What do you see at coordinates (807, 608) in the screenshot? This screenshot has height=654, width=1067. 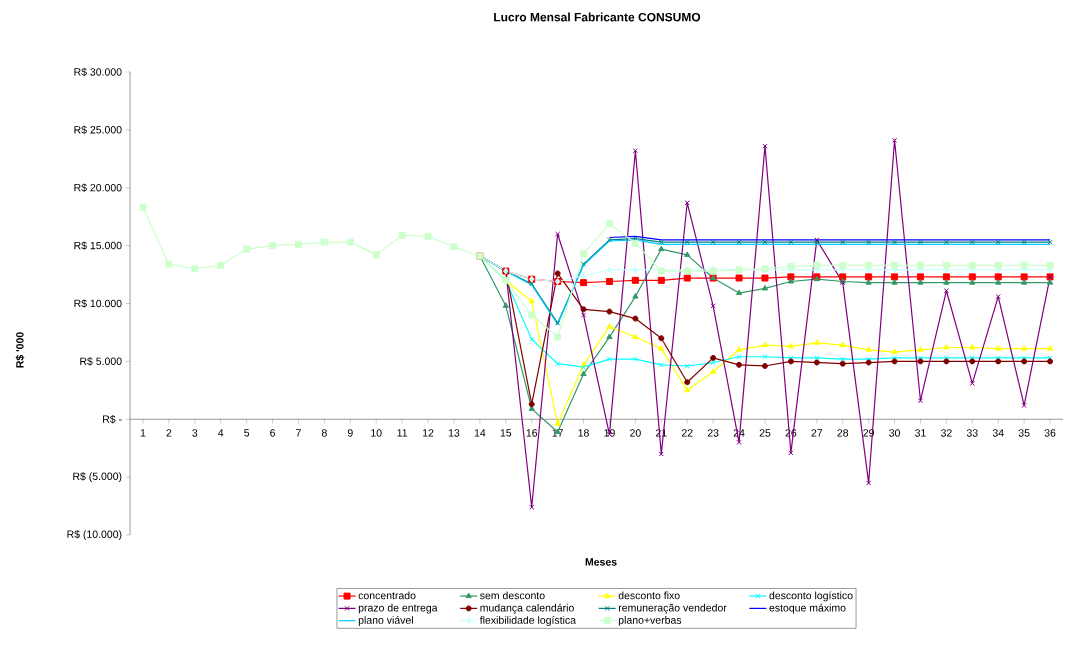 I see `legend-label: estoque máximo` at bounding box center [807, 608].